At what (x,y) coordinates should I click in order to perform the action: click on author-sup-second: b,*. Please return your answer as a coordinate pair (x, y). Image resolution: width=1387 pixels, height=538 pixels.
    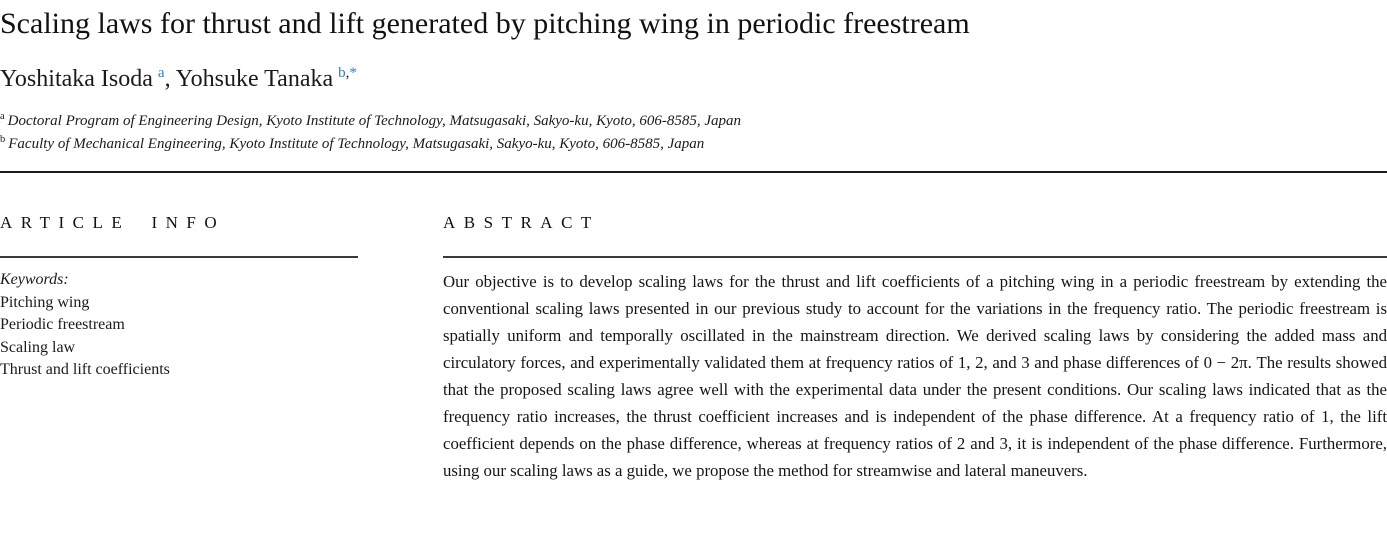
    Looking at the image, I should click on (347, 73).